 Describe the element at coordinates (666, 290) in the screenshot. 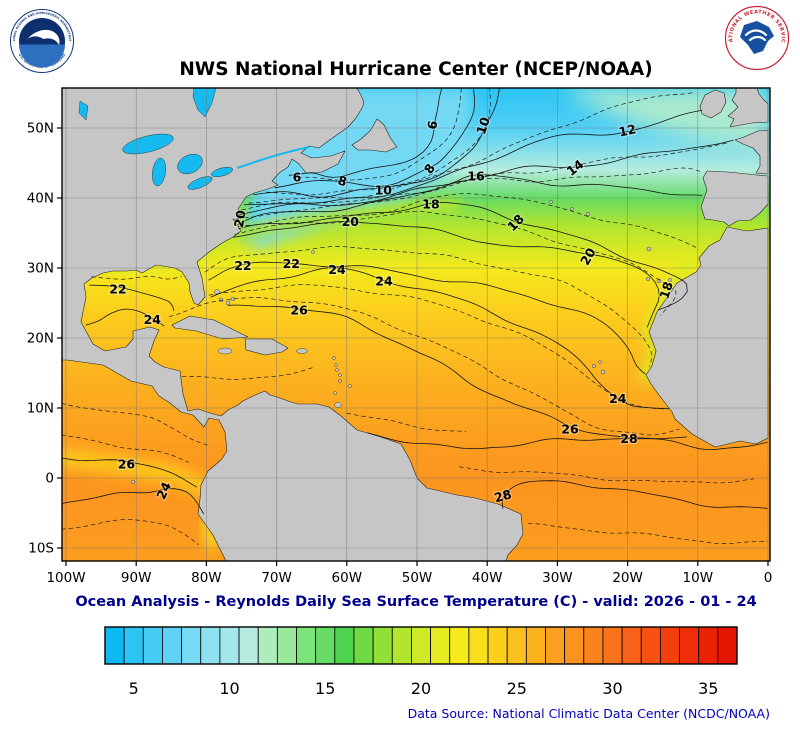

I see `contour-label-18: 18` at that location.